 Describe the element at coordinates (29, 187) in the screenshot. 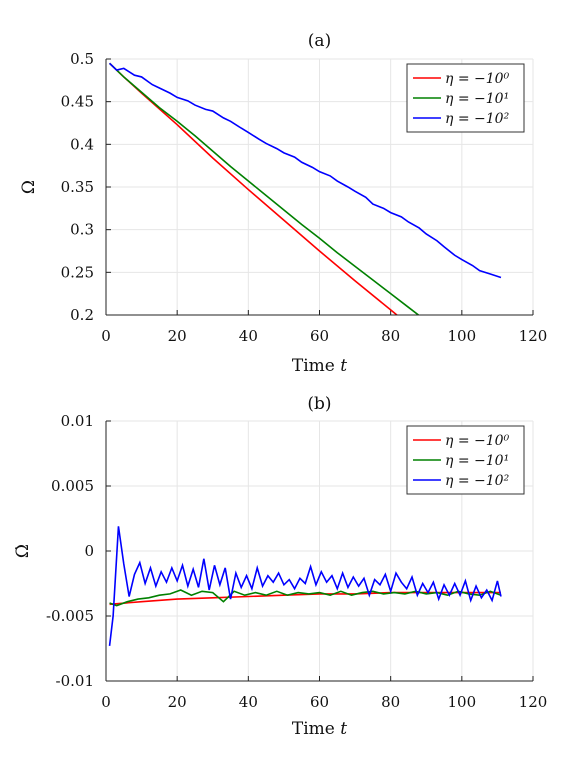

I see `y-axis-label: Ω` at that location.